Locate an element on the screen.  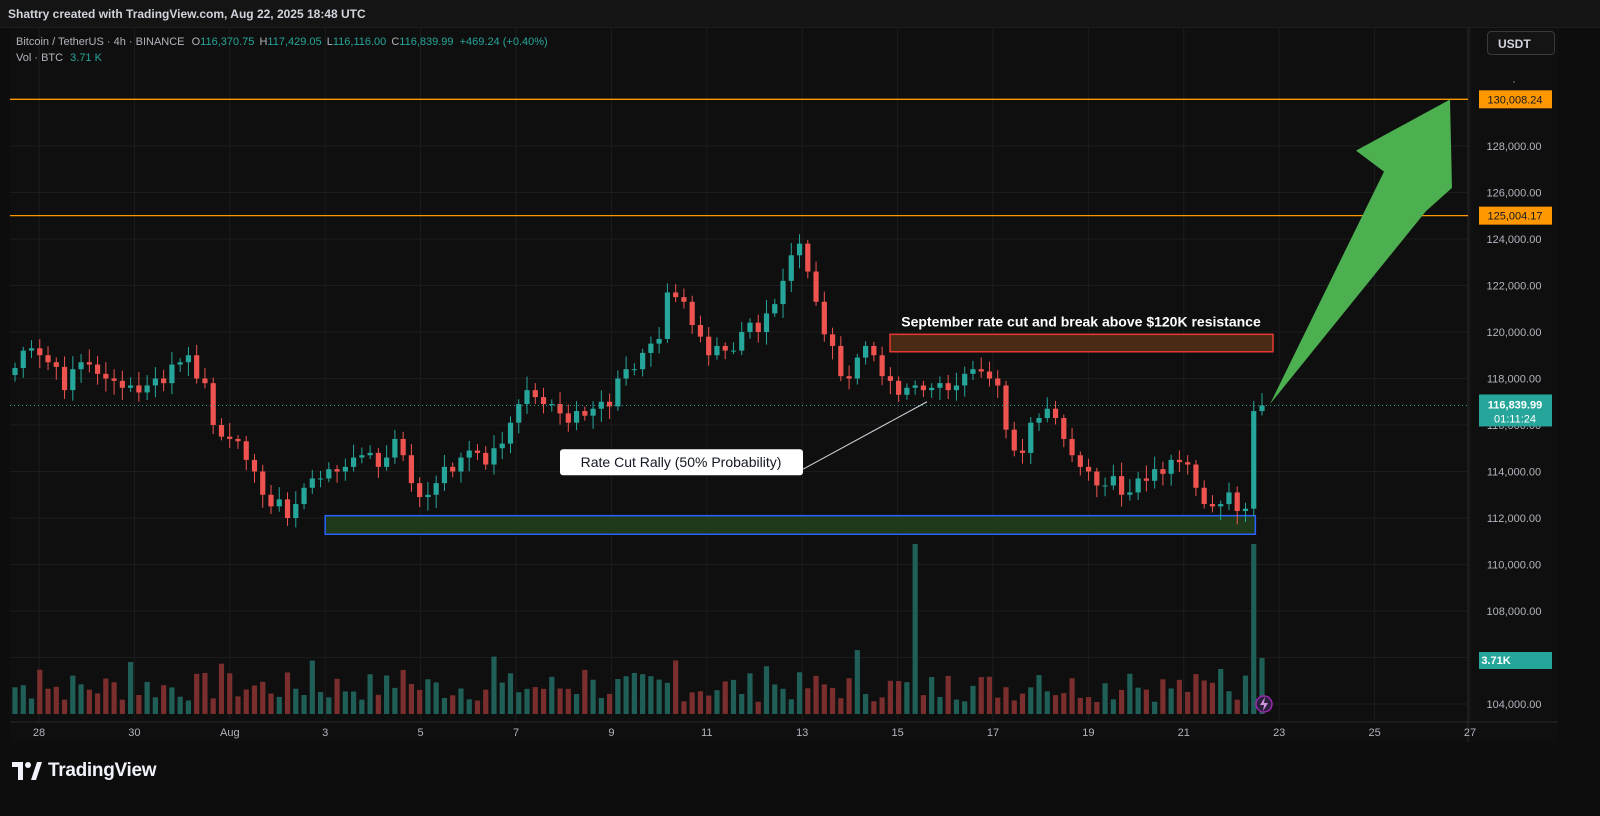
currency-button: USDT is located at coordinates (1521, 43).